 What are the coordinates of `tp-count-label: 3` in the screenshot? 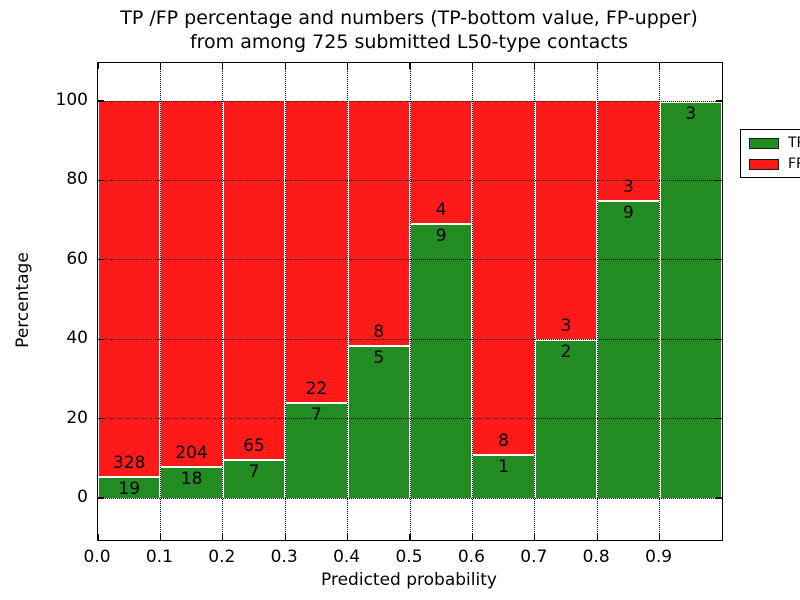 It's located at (691, 114).